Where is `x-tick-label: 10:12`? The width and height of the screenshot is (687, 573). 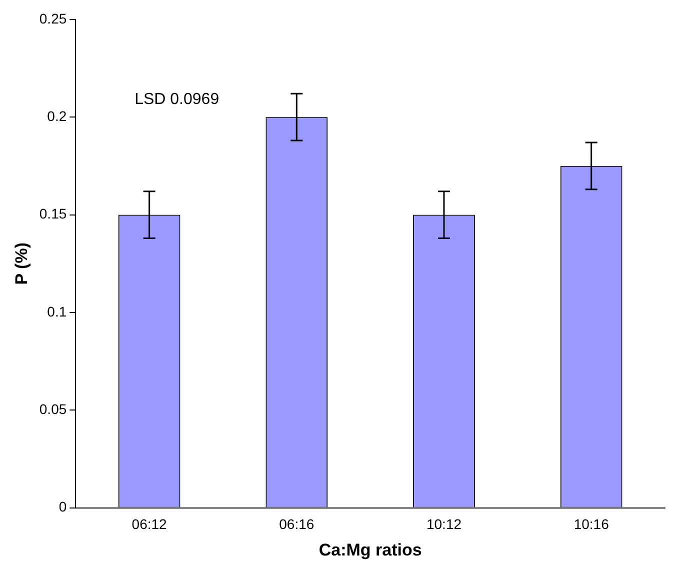 x-tick-label: 10:12 is located at coordinates (444, 524).